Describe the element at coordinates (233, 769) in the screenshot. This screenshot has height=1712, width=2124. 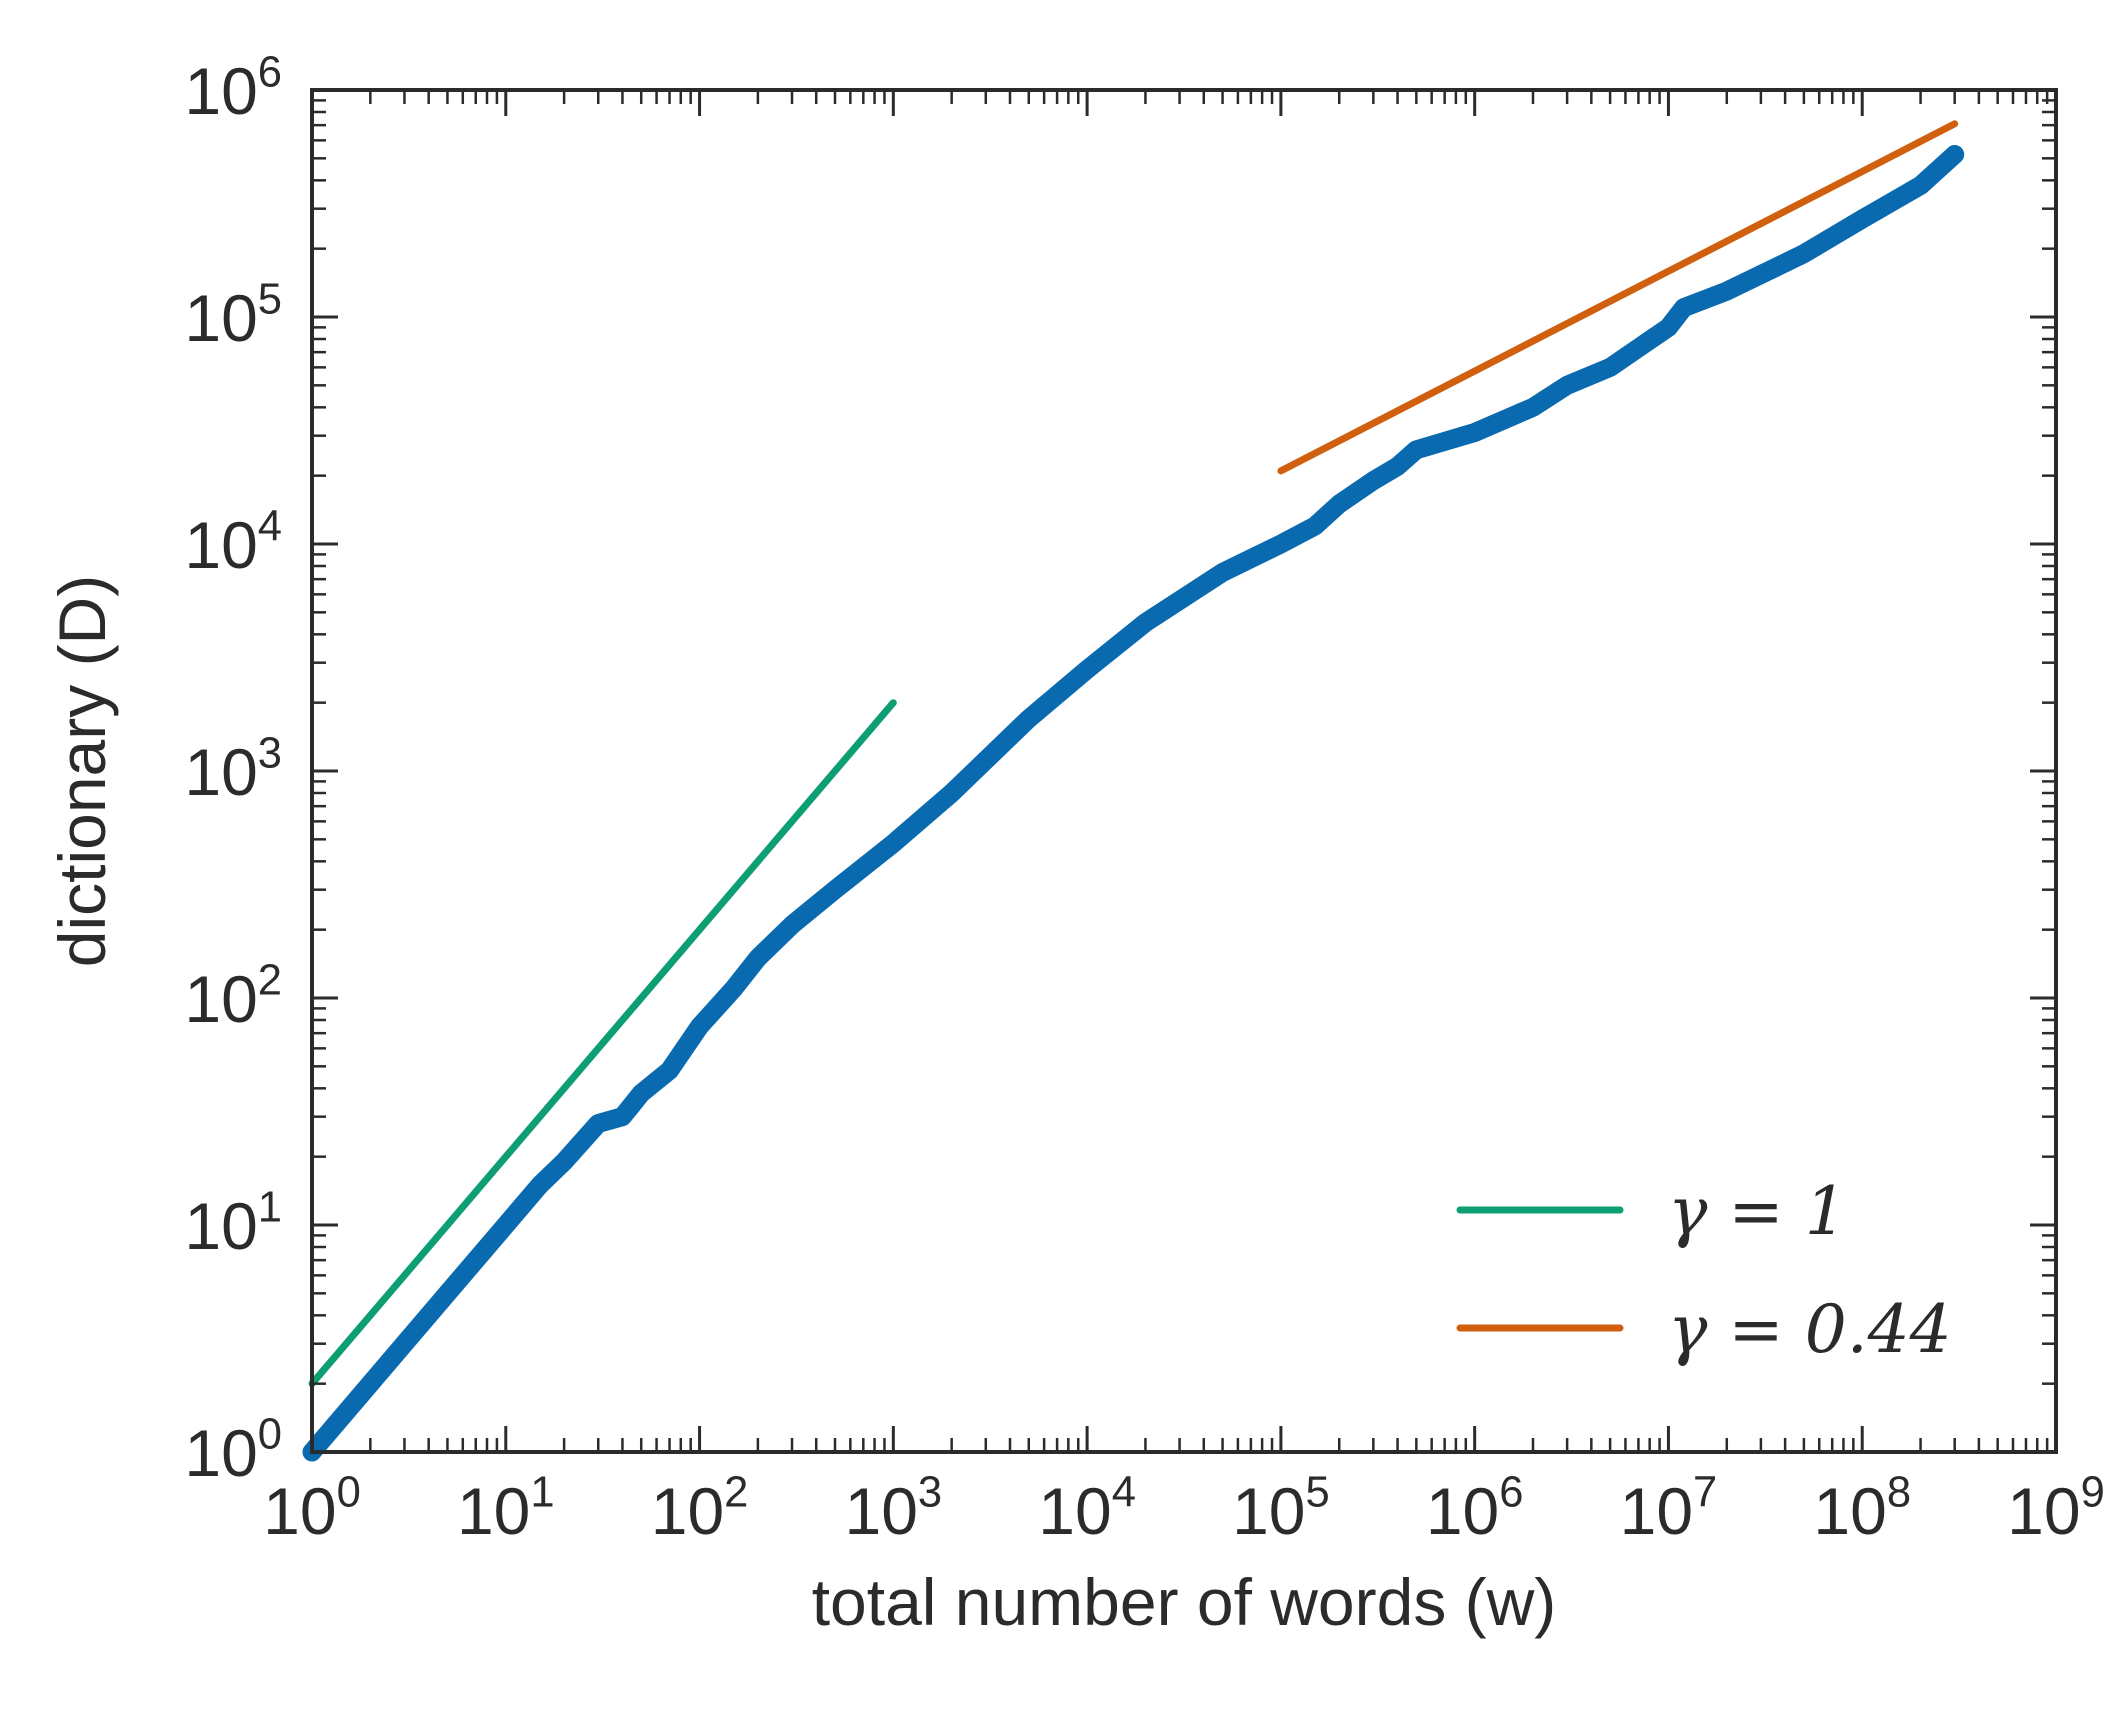
I see `y-tick-label: 10³` at that location.